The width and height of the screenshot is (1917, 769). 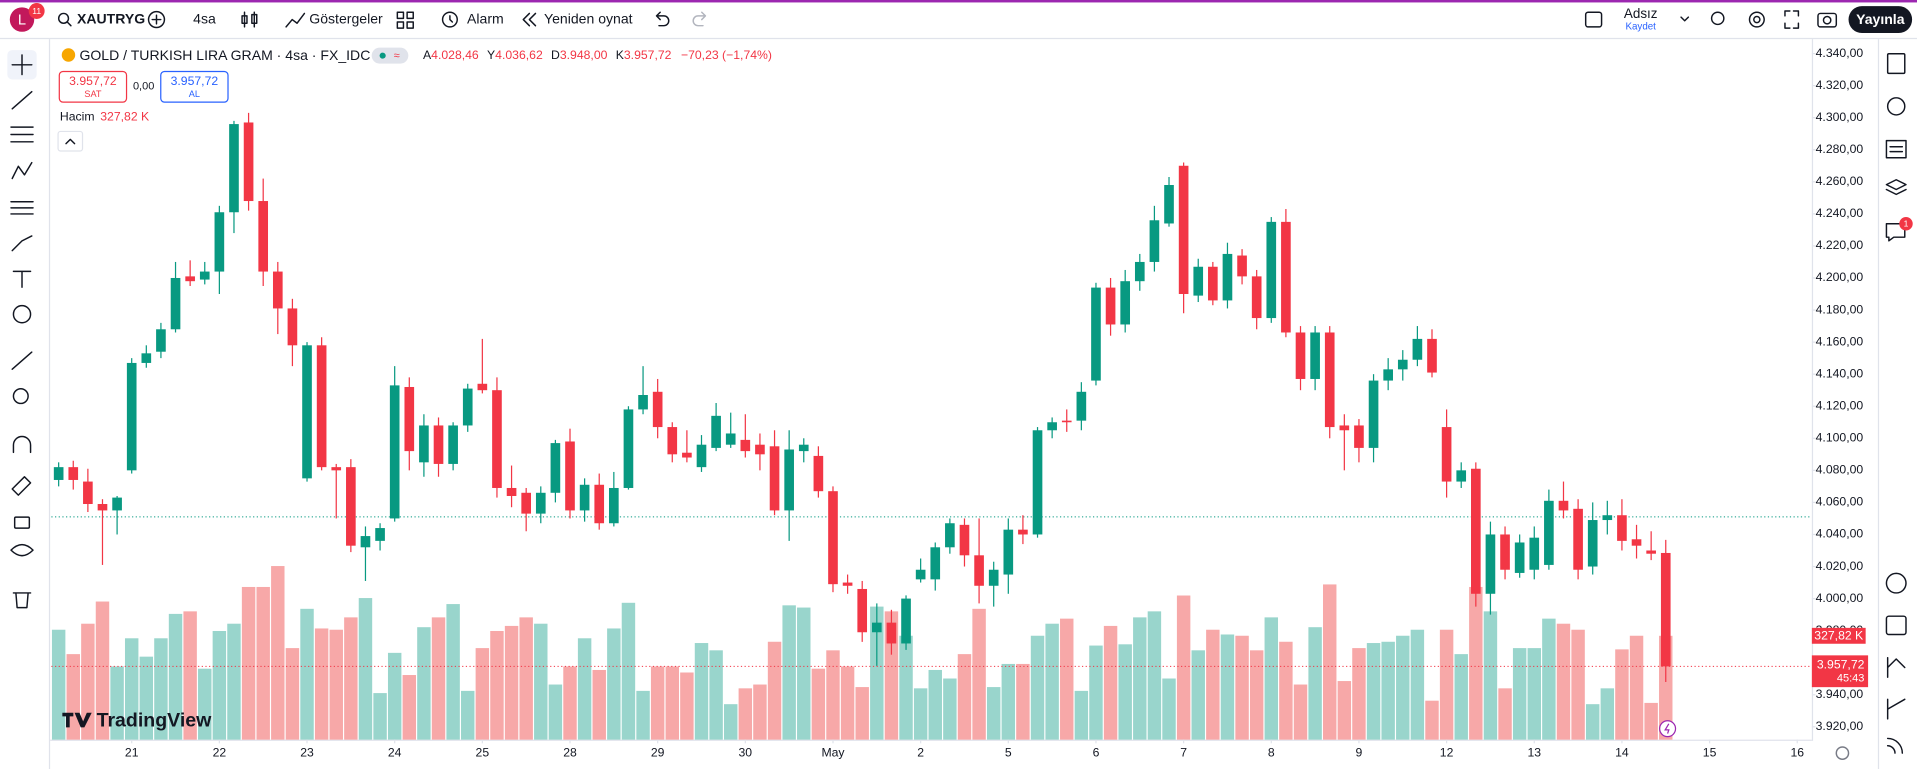 I want to click on ideas-icon, so click(x=1896, y=668).